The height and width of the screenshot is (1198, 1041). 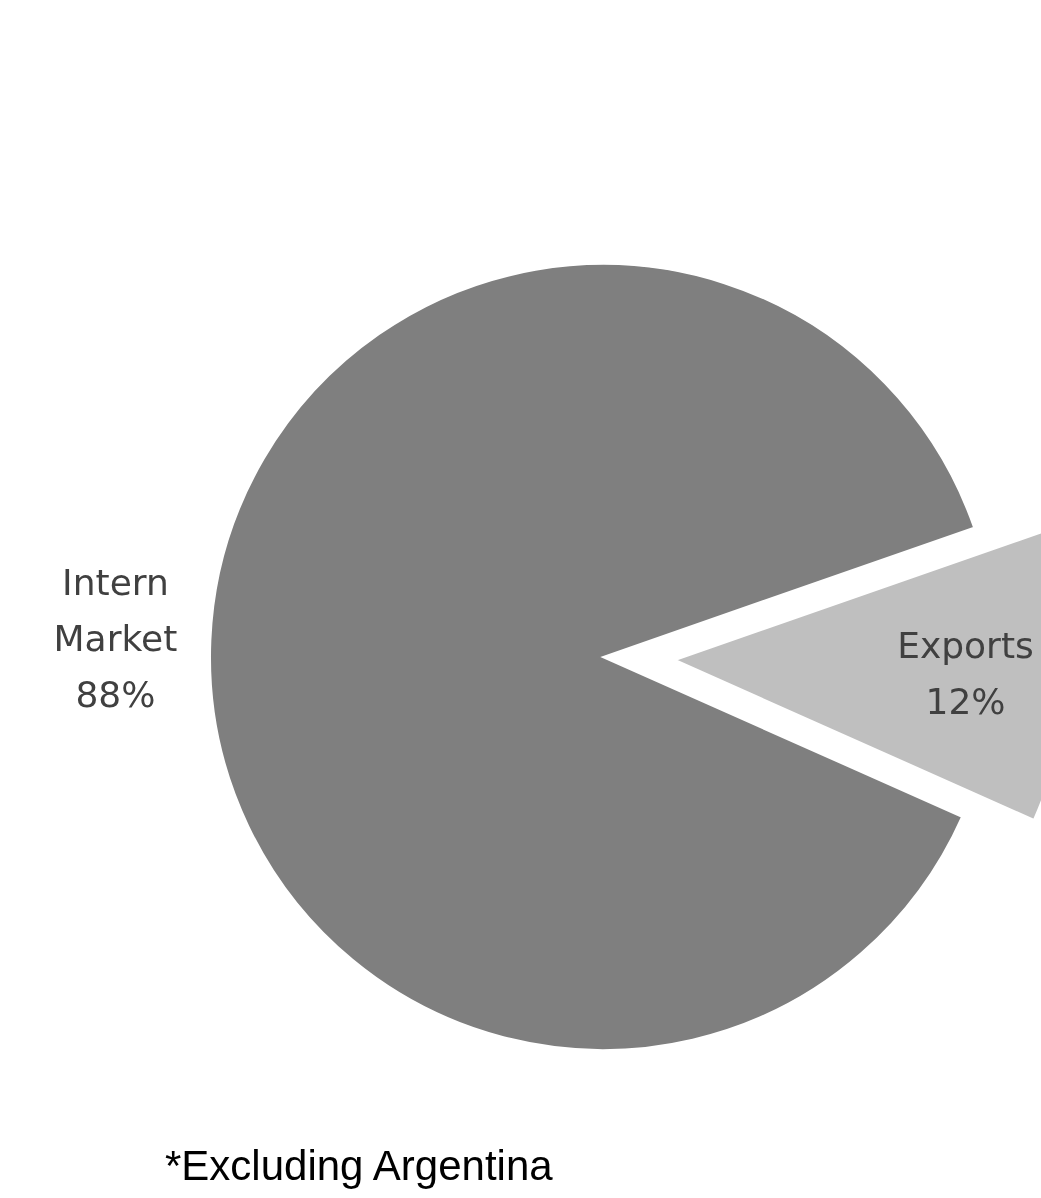 What do you see at coordinates (965, 646) in the screenshot?
I see `slice-label: Exports` at bounding box center [965, 646].